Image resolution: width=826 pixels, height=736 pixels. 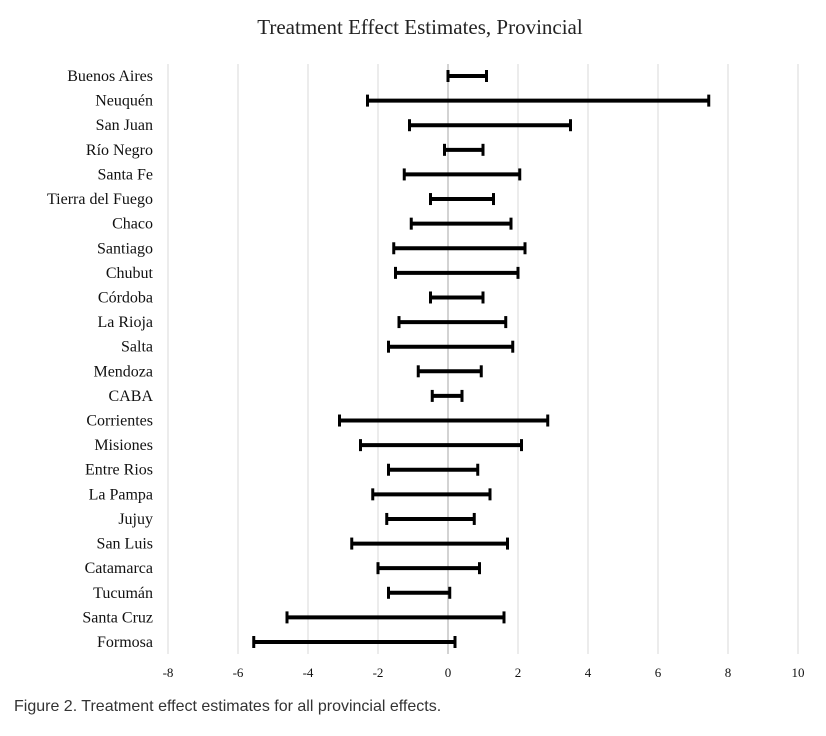 I want to click on category-label-16: Entre Rios, so click(x=119, y=470).